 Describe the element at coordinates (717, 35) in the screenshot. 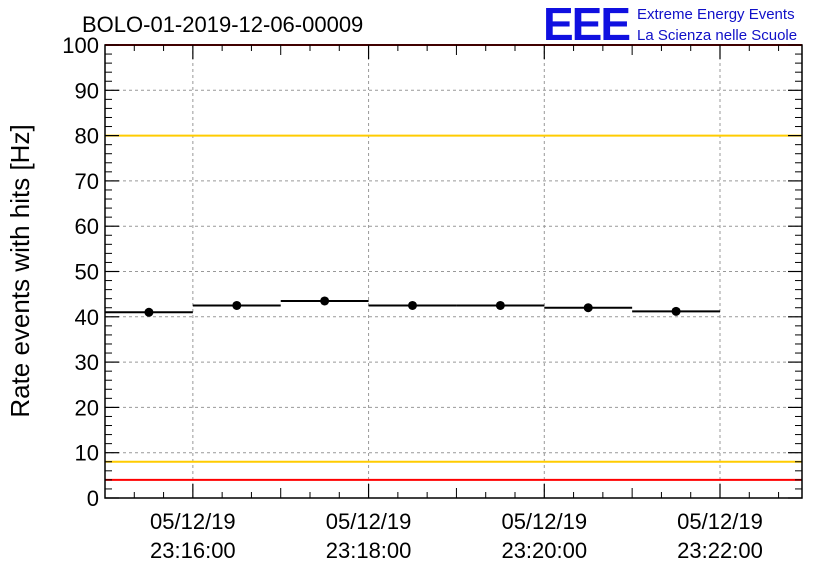

I see `logo-line-2: La Scienza nelle Scuole` at that location.